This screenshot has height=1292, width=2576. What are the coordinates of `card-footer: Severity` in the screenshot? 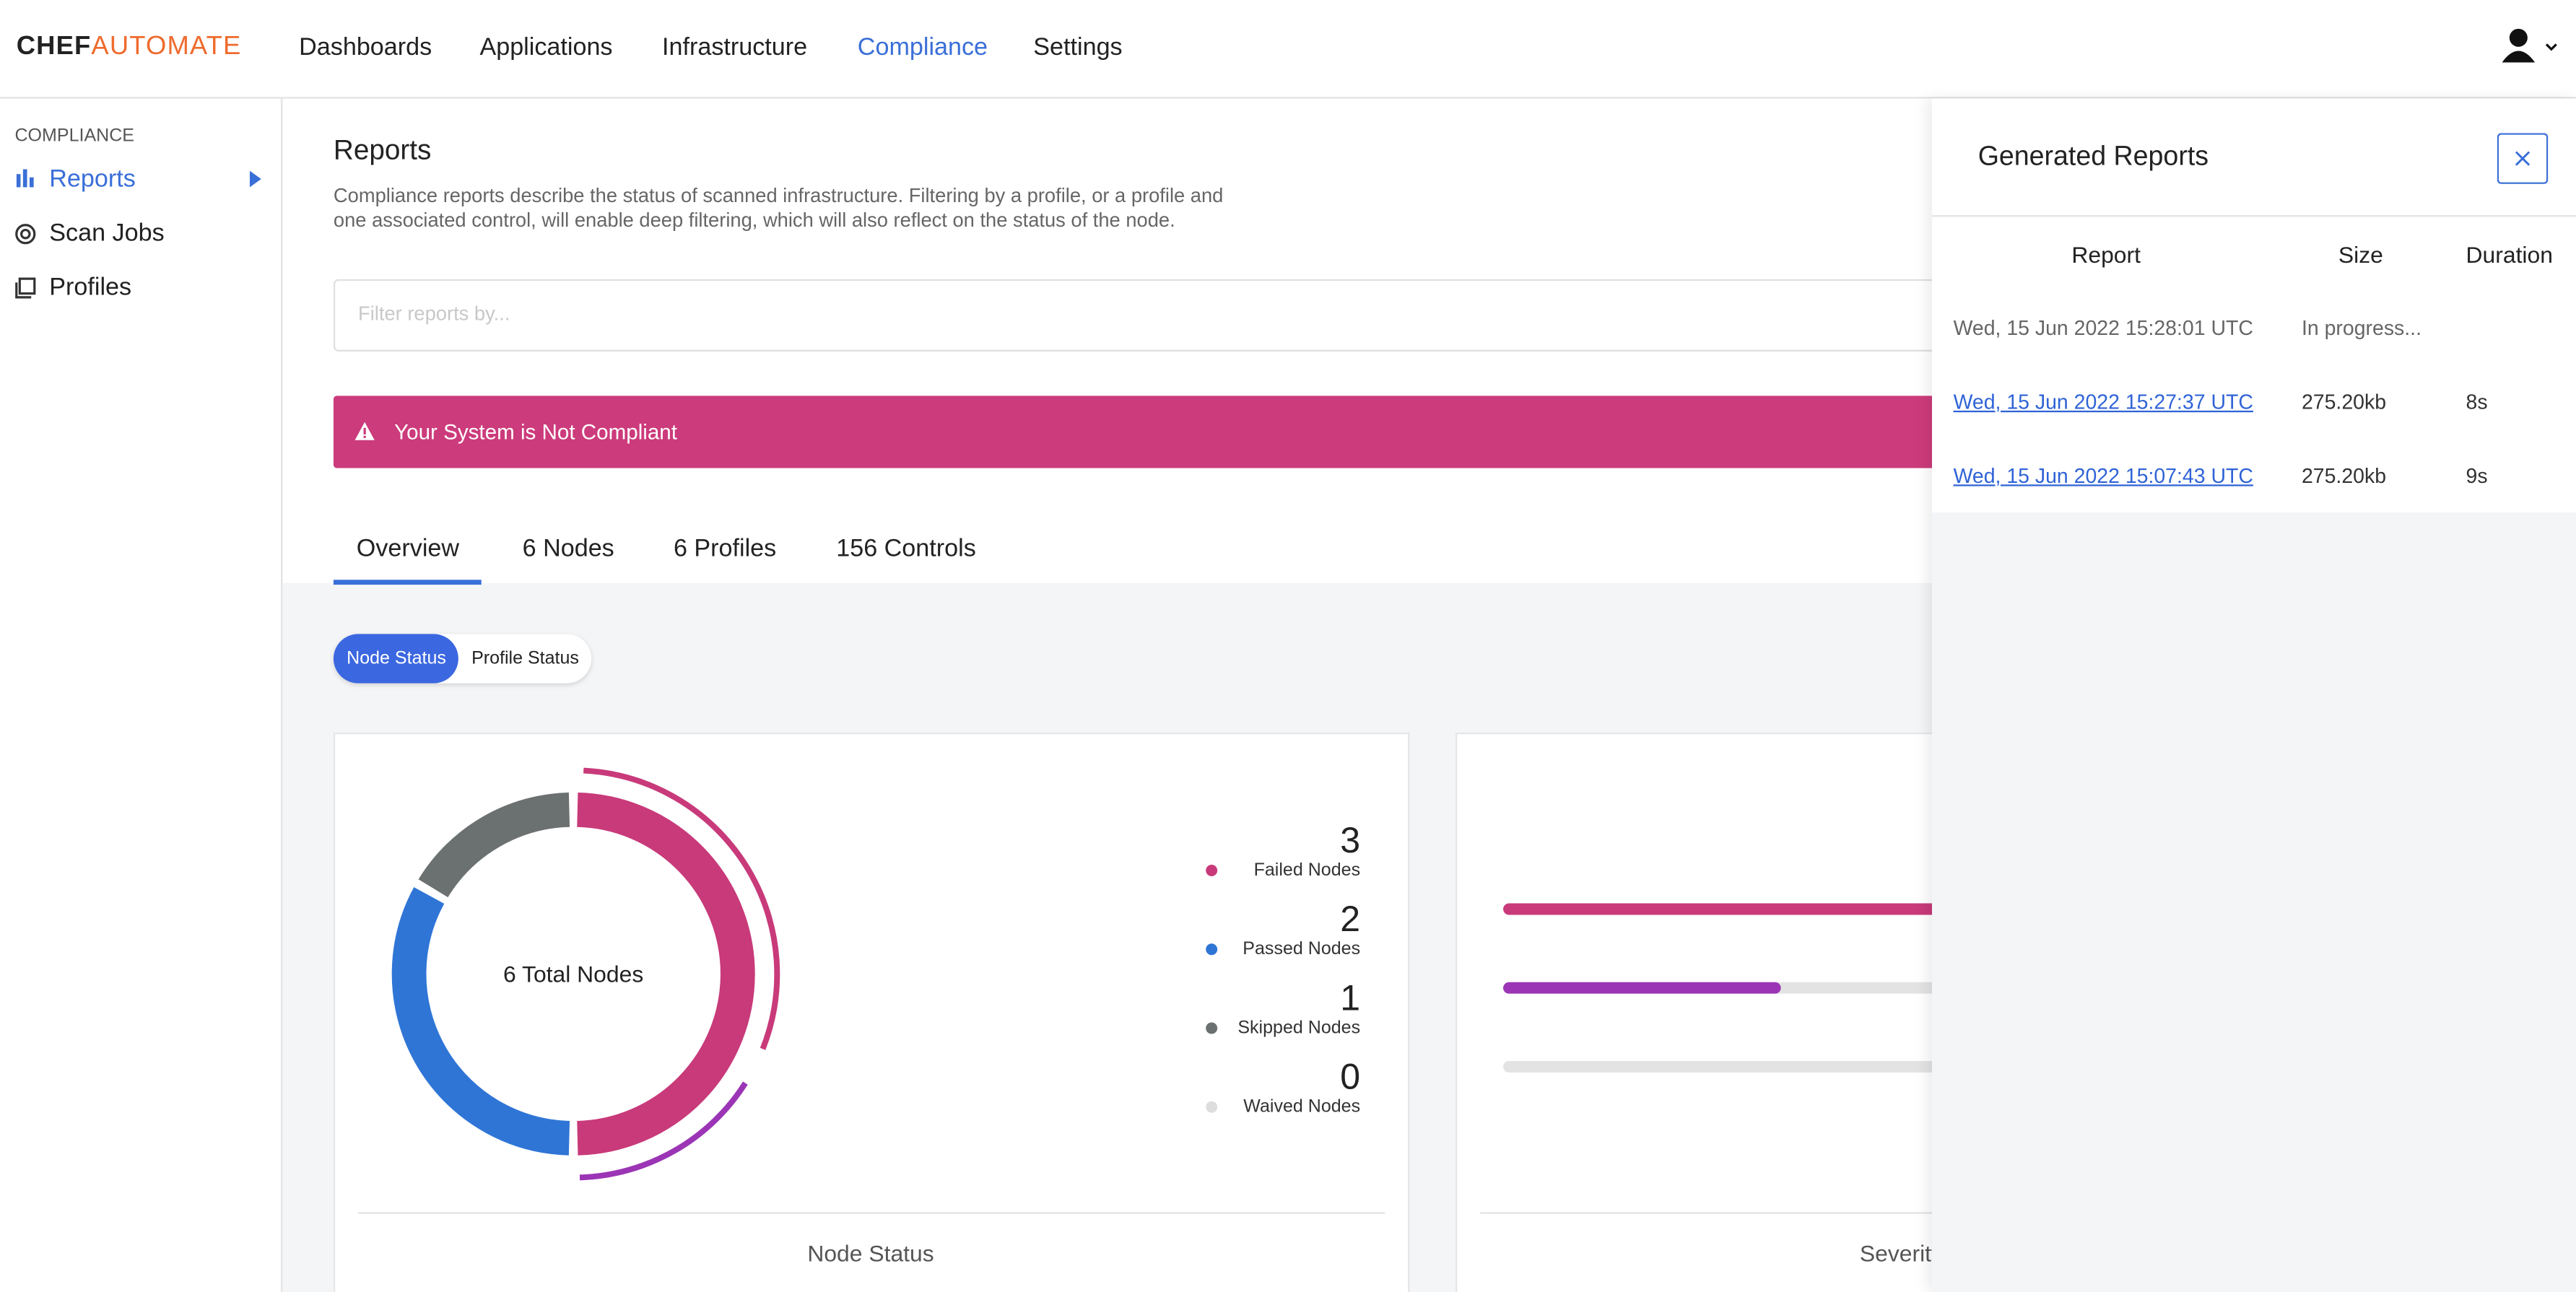 It's located at (1901, 1253).